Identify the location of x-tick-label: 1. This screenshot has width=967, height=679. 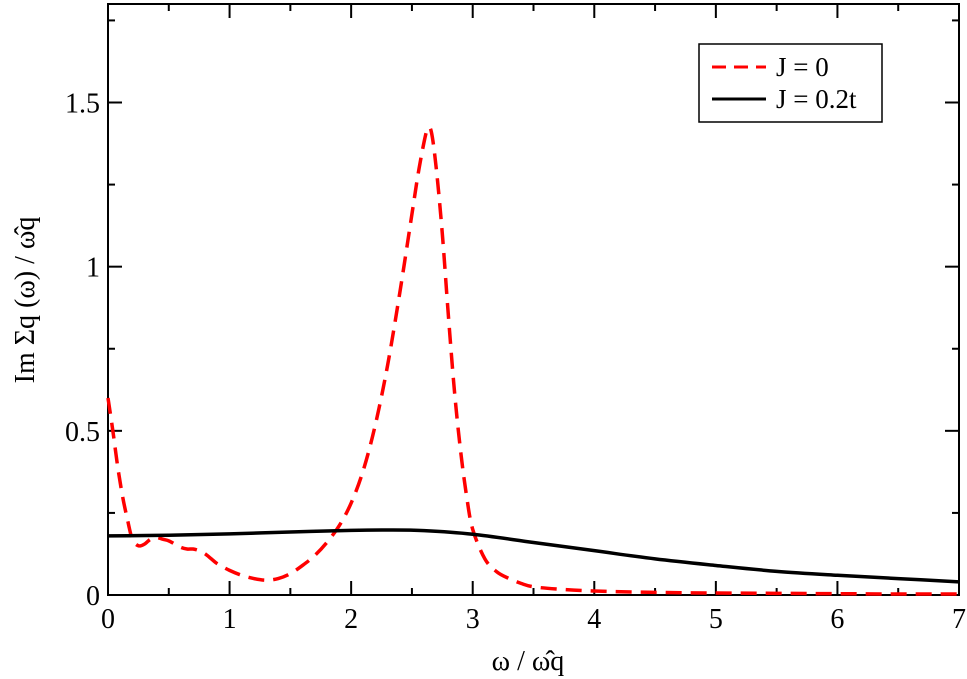
(230, 619).